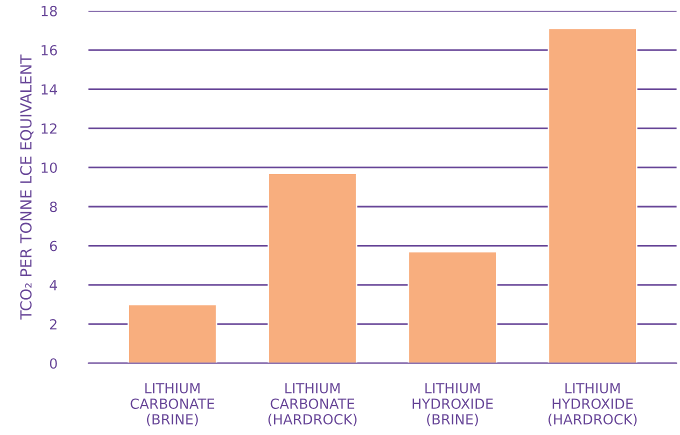 The image size is (680, 435). Describe the element at coordinates (53, 207) in the screenshot. I see `y-tick-label: 8` at that location.